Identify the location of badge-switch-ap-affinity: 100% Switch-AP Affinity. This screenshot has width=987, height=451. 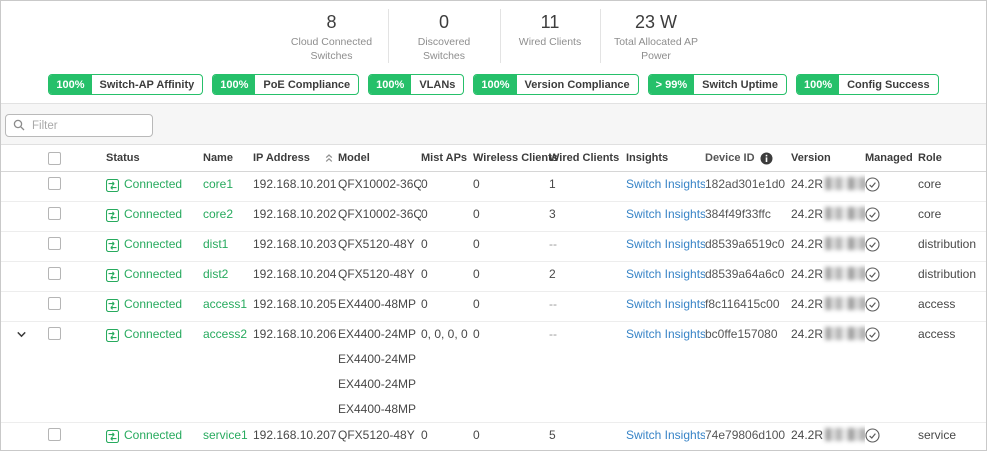
(126, 85).